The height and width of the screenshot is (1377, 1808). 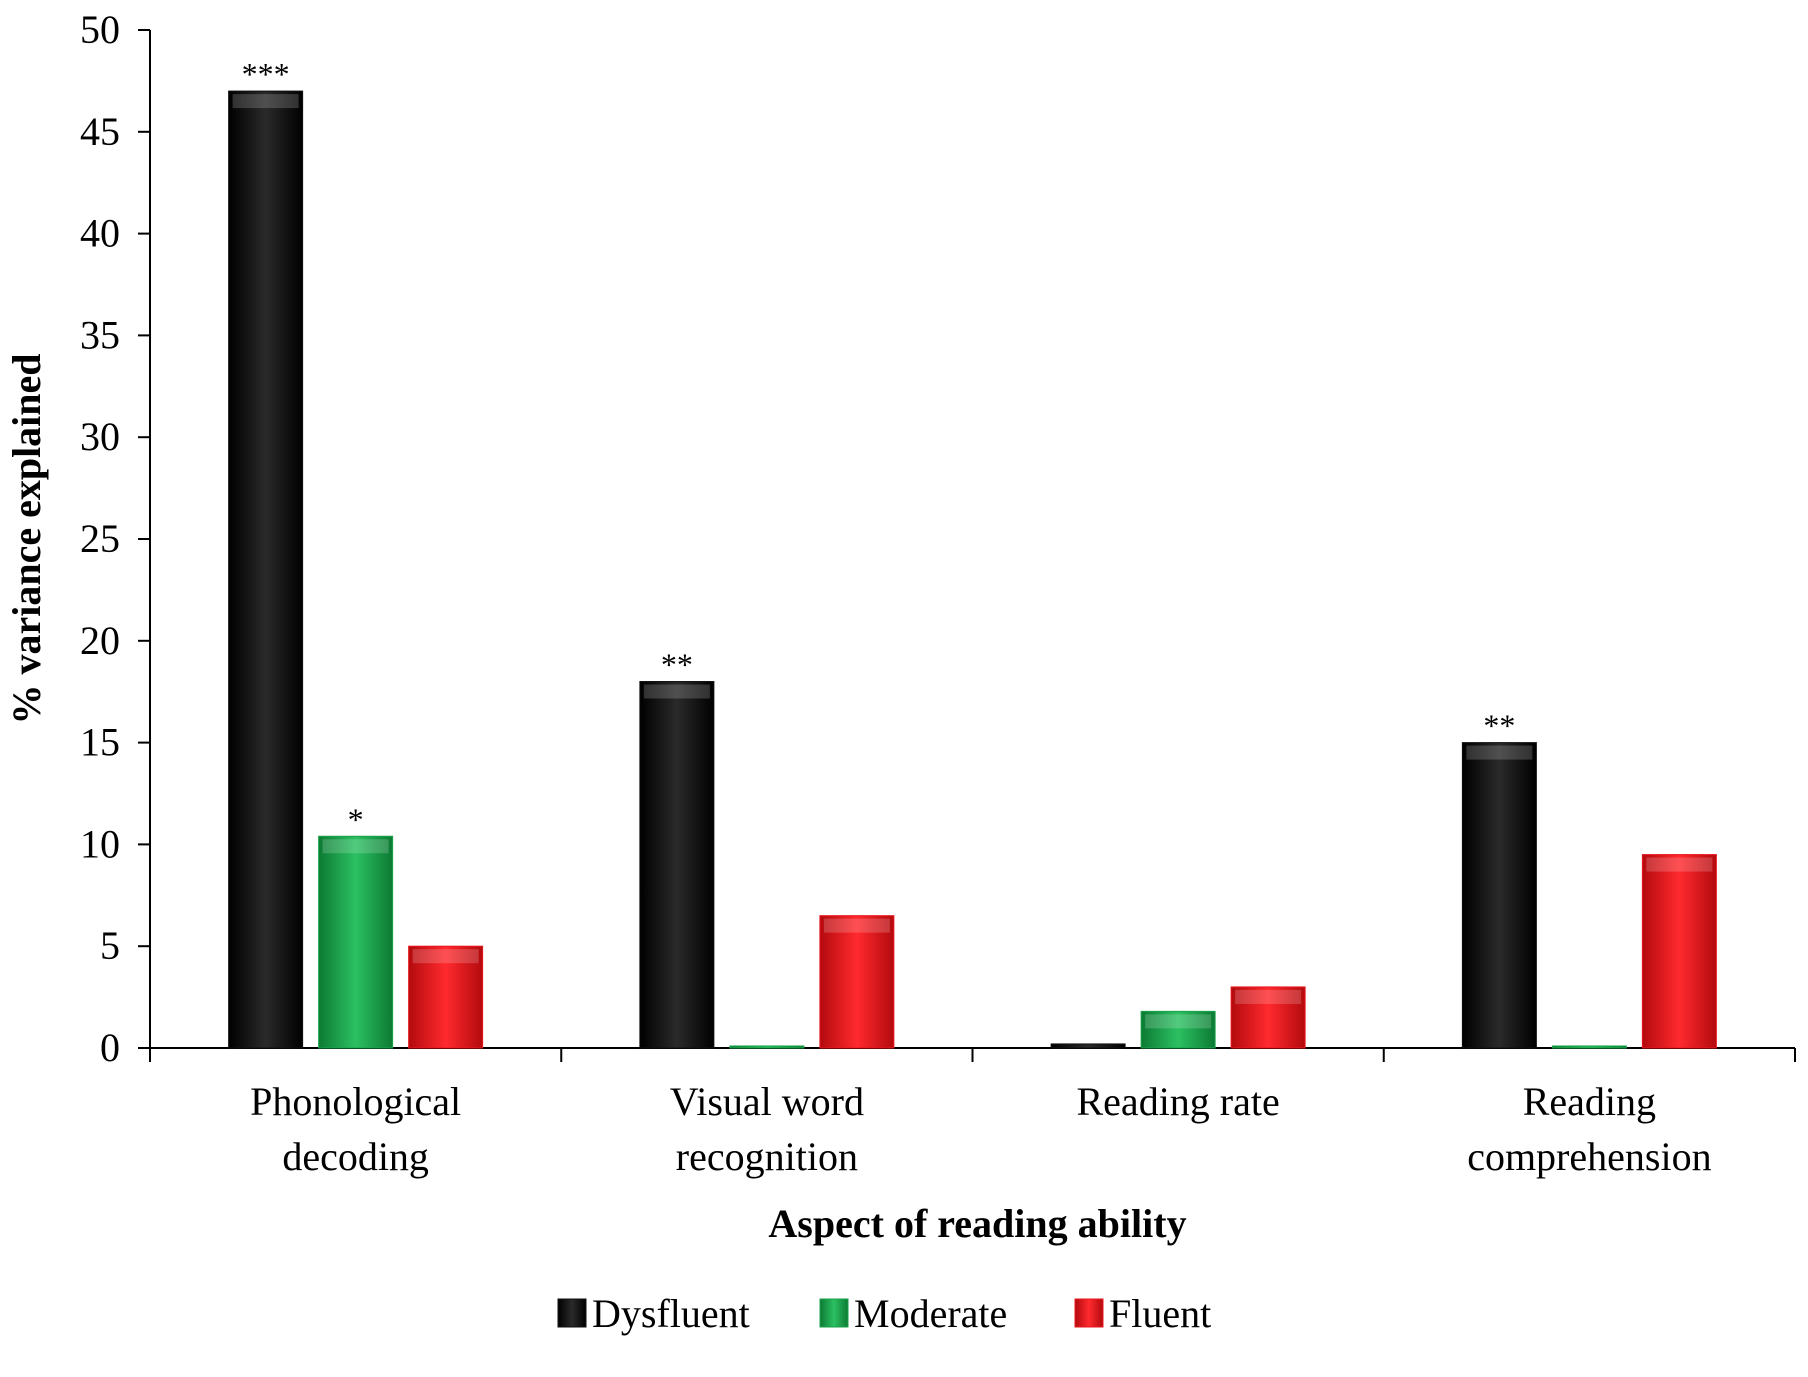 What do you see at coordinates (110, 945) in the screenshot?
I see `y-tick-label: 5` at bounding box center [110, 945].